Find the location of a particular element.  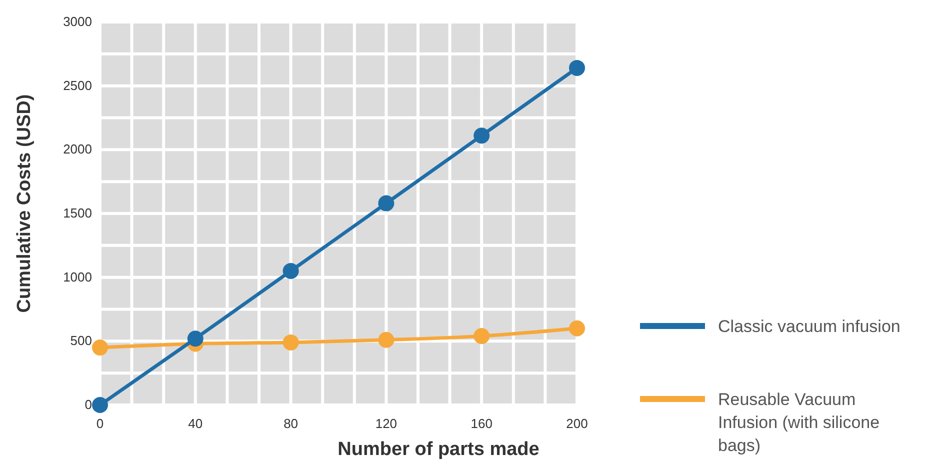

y-tick-label: 1500 is located at coordinates (77, 213).